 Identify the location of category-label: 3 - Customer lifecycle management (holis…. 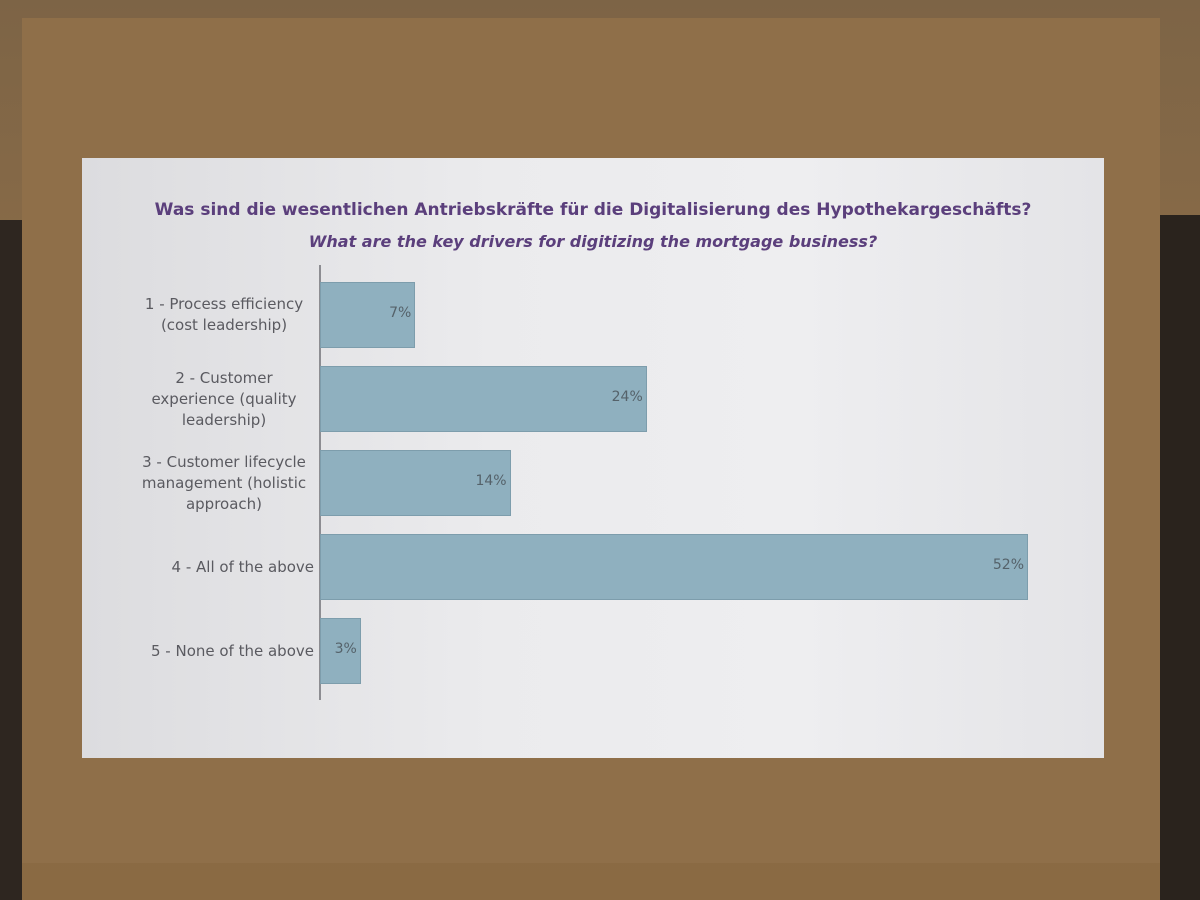
(224, 482).